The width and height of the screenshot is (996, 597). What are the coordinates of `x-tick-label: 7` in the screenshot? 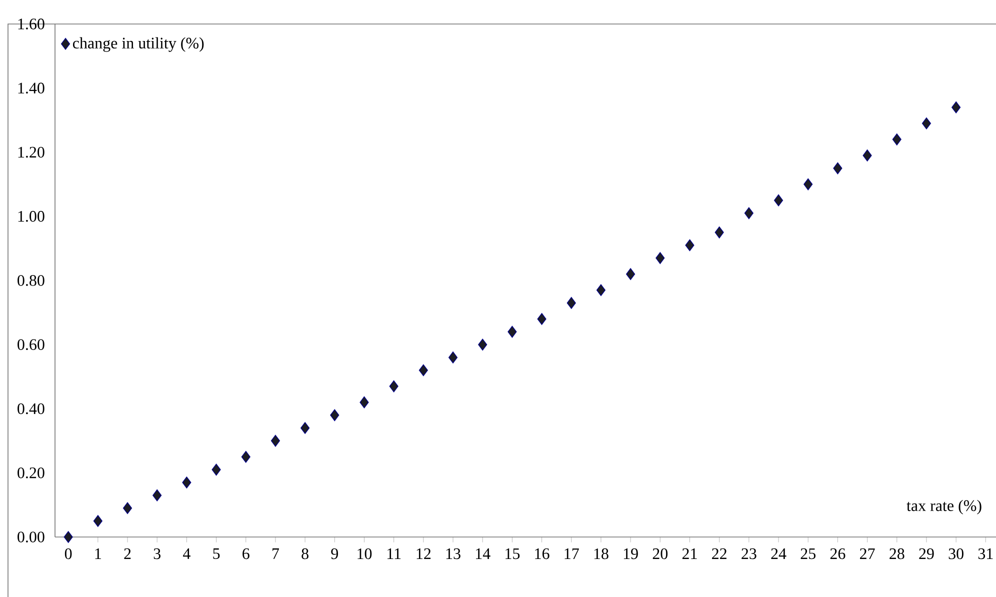 It's located at (275, 553).